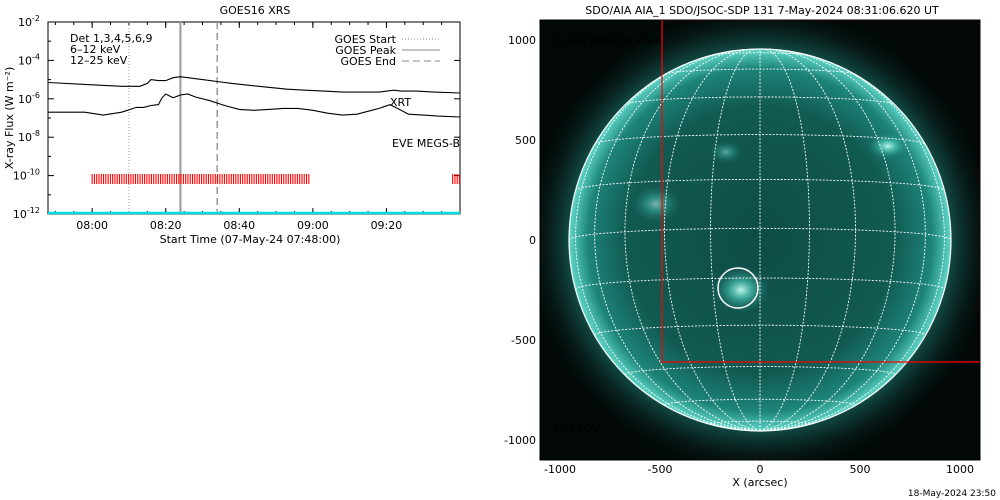 The image size is (1000, 500). Describe the element at coordinates (365, 50) in the screenshot. I see `goes-legend-label: GOES Peak` at that location.